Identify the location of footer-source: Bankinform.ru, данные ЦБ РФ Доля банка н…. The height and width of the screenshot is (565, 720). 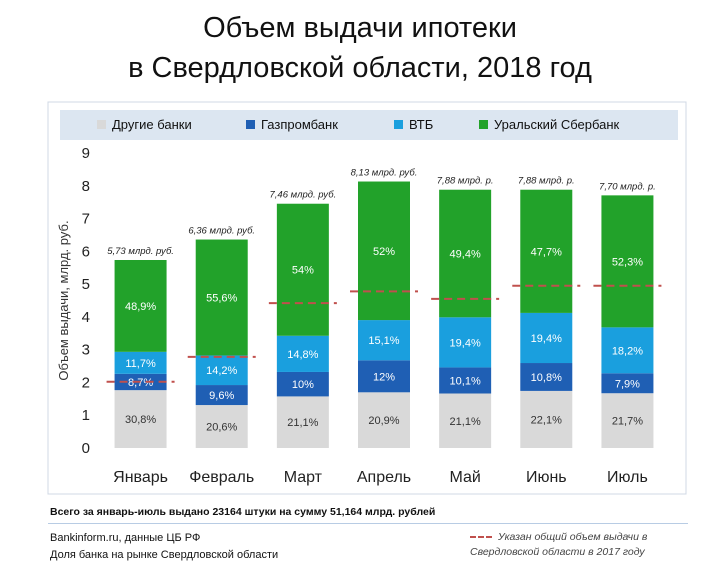
(164, 547).